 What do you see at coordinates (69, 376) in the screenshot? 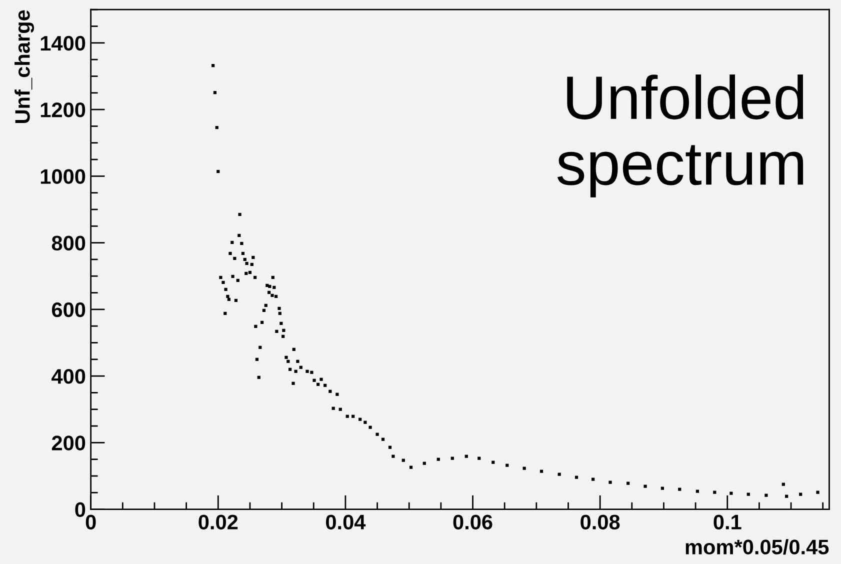
I see `y-tick-label: 400` at bounding box center [69, 376].